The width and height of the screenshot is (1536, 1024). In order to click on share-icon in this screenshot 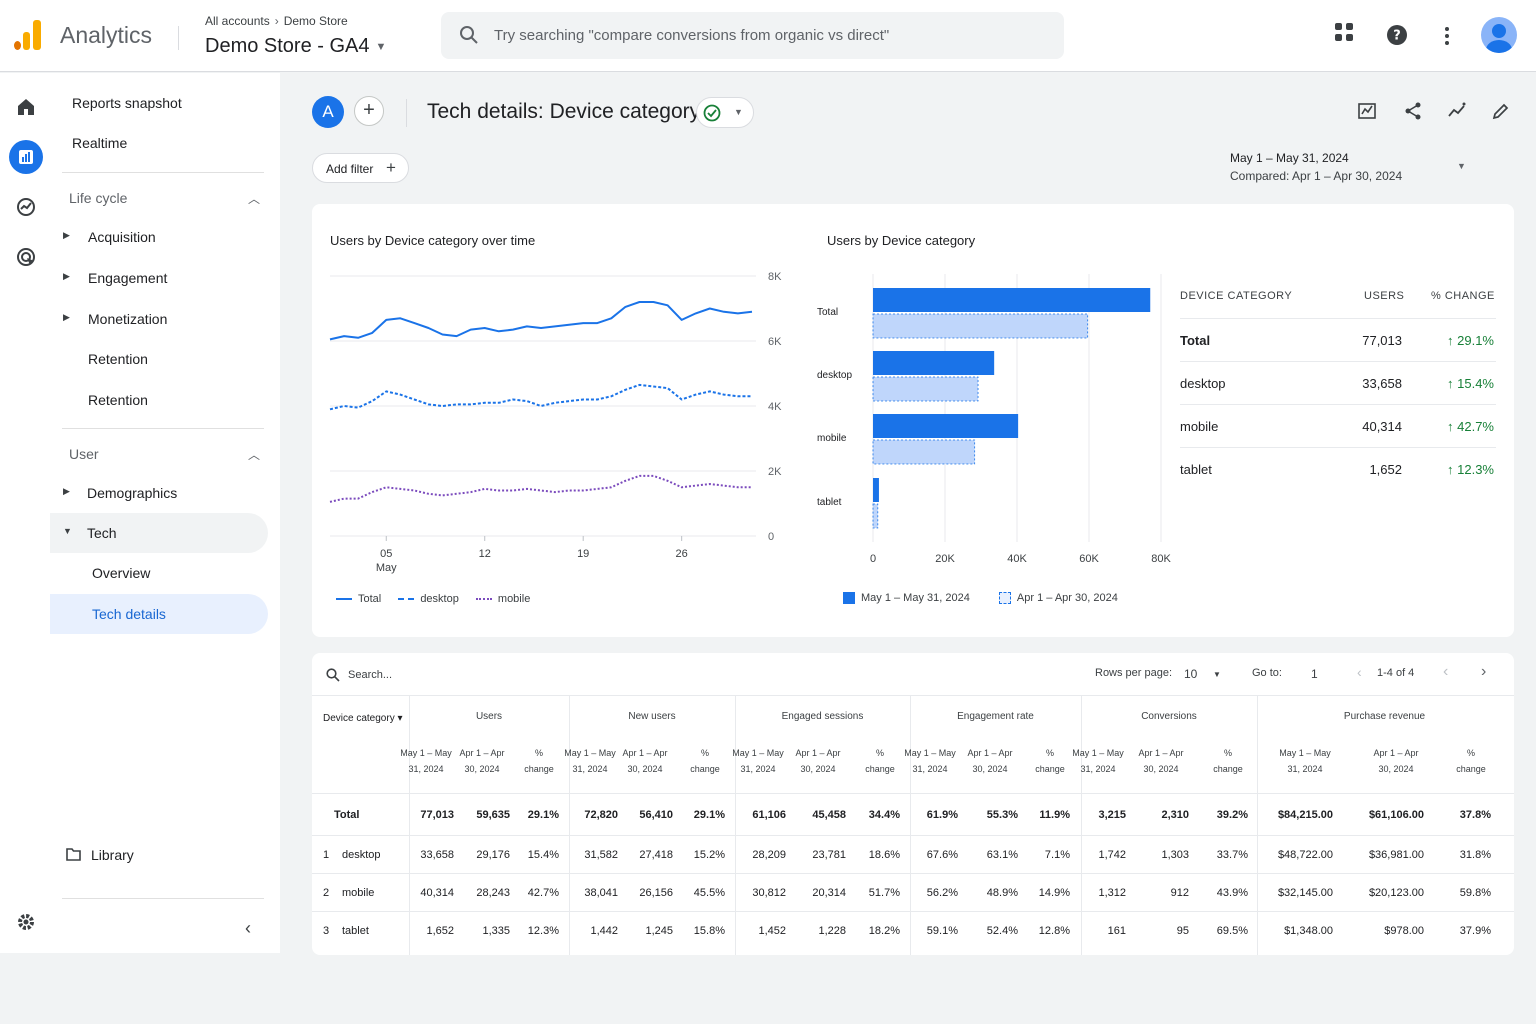, I will do `click(1413, 111)`.